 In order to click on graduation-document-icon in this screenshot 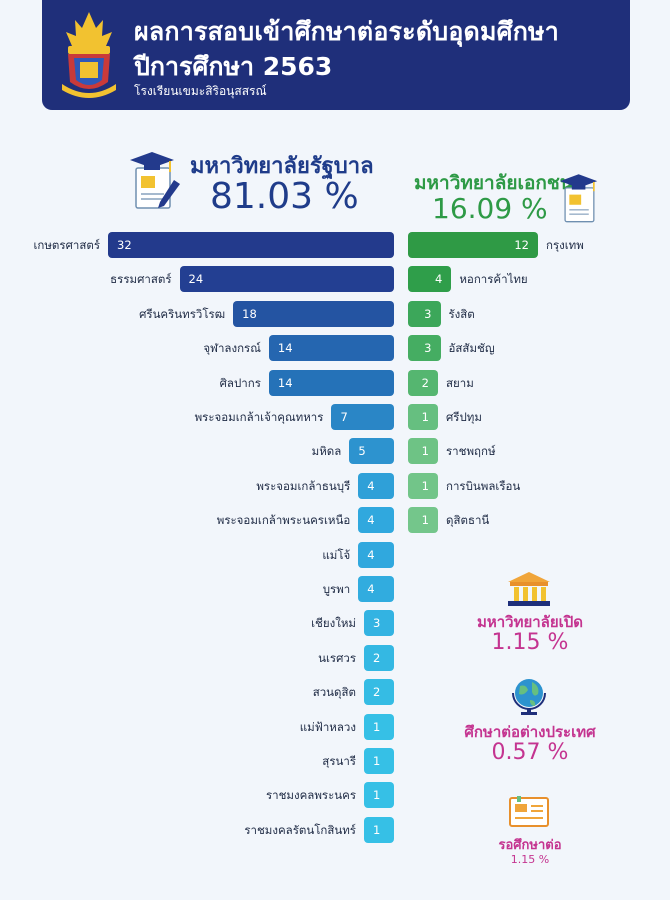, I will do `click(155, 180)`.